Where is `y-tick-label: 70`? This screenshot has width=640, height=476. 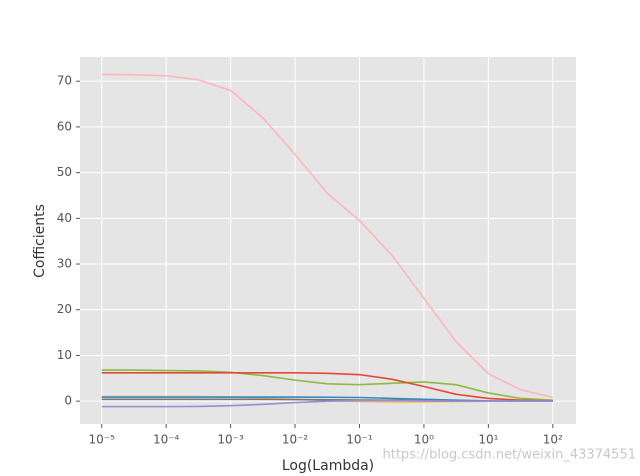 y-tick-label: 70 is located at coordinates (64, 81).